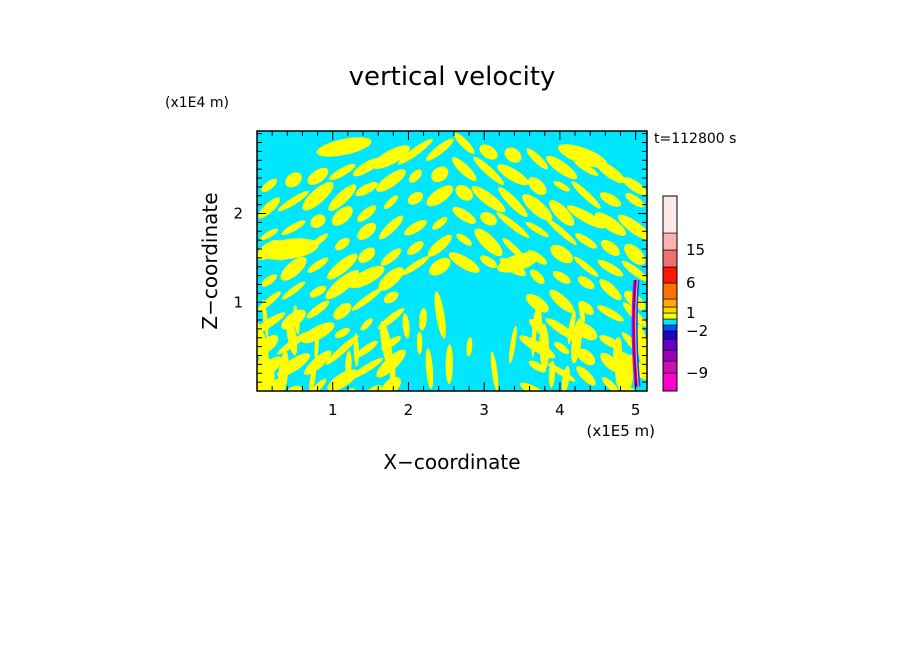  Describe the element at coordinates (697, 311) in the screenshot. I see `colorbar-labels: 15 6 1−2 −9` at that location.